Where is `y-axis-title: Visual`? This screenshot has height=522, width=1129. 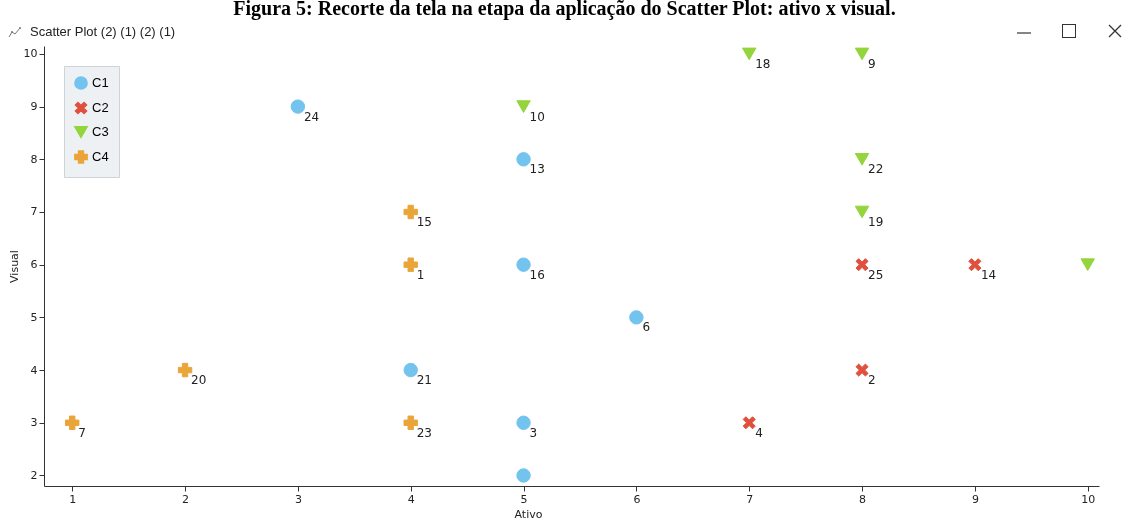
y-axis-title: Visual is located at coordinates (14, 266).